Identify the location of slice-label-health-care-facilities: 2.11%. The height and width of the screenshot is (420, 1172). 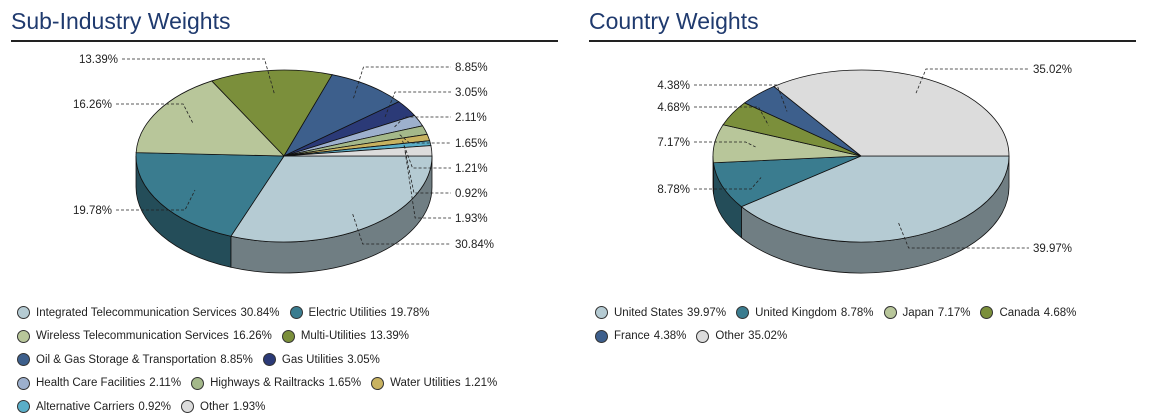
(471, 118).